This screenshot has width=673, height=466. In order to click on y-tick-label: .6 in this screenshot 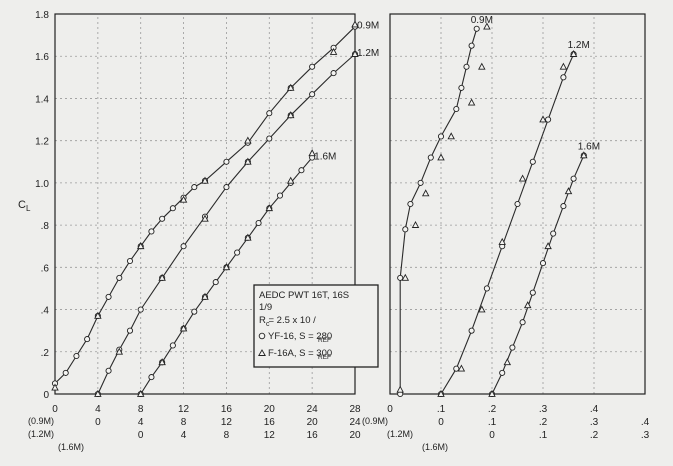, I will do `click(45, 268)`.